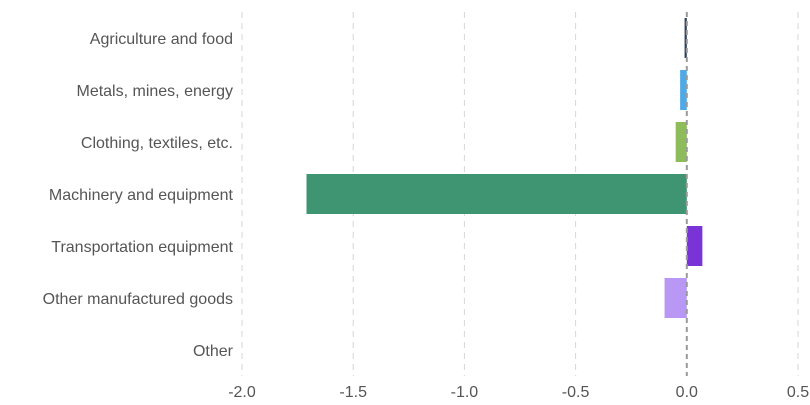  I want to click on category-label: Other manufactured goods, so click(138, 299).